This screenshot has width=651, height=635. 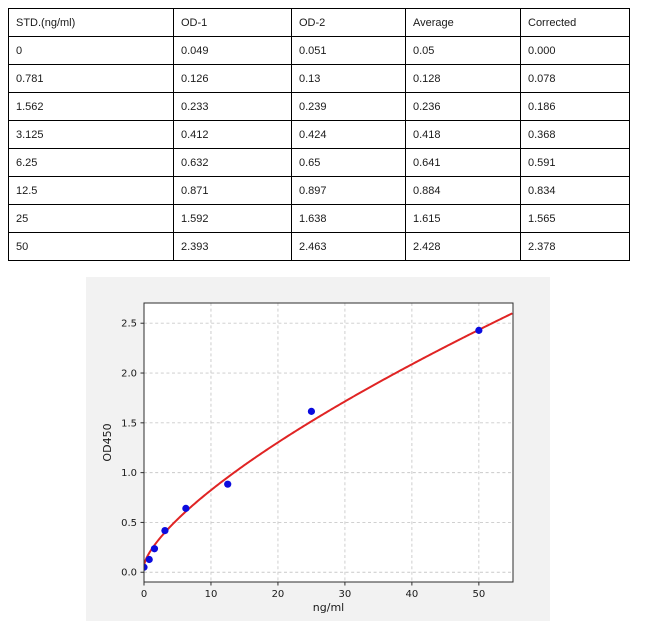 I want to click on data-cell: 0.871, so click(x=232, y=190).